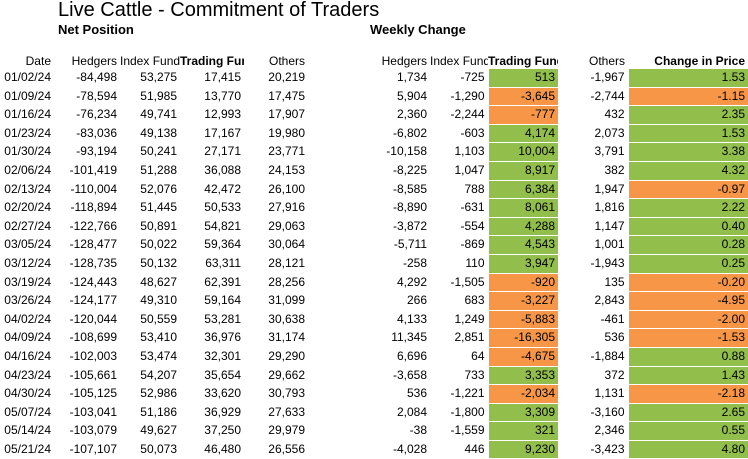 Image resolution: width=748 pixels, height=459 pixels. I want to click on cell-date: 01/09/24, so click(27, 95).